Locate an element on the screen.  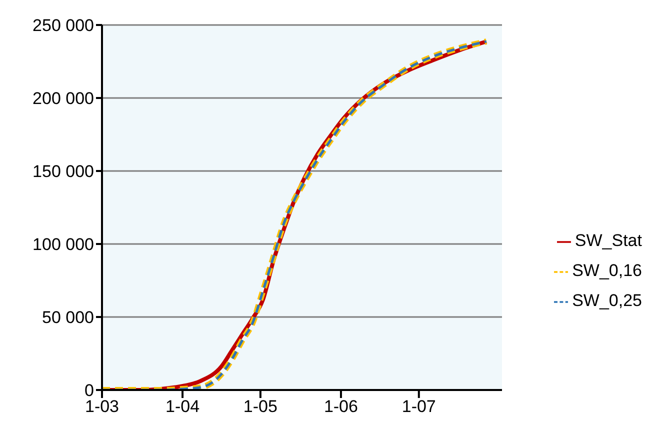
x-tick-label: 1-07 is located at coordinates (419, 406).